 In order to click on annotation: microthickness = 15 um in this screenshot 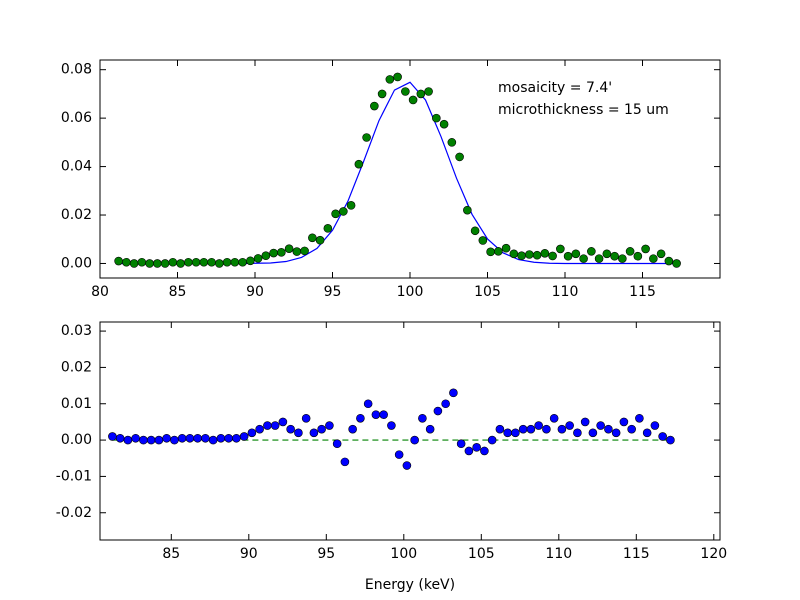, I will do `click(583, 110)`.